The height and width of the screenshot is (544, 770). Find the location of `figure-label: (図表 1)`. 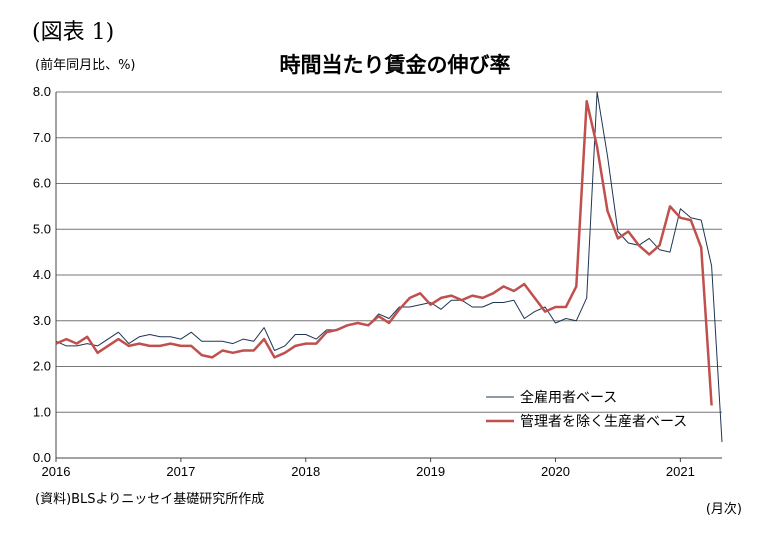

figure-label: (図表 1) is located at coordinates (73, 32).